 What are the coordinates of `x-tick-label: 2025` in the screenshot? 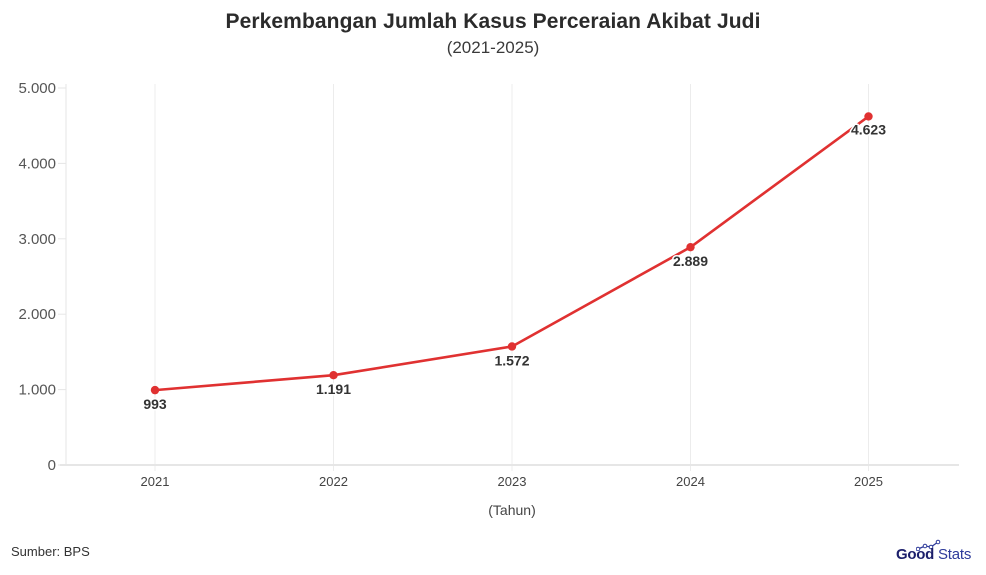 It's located at (868, 481).